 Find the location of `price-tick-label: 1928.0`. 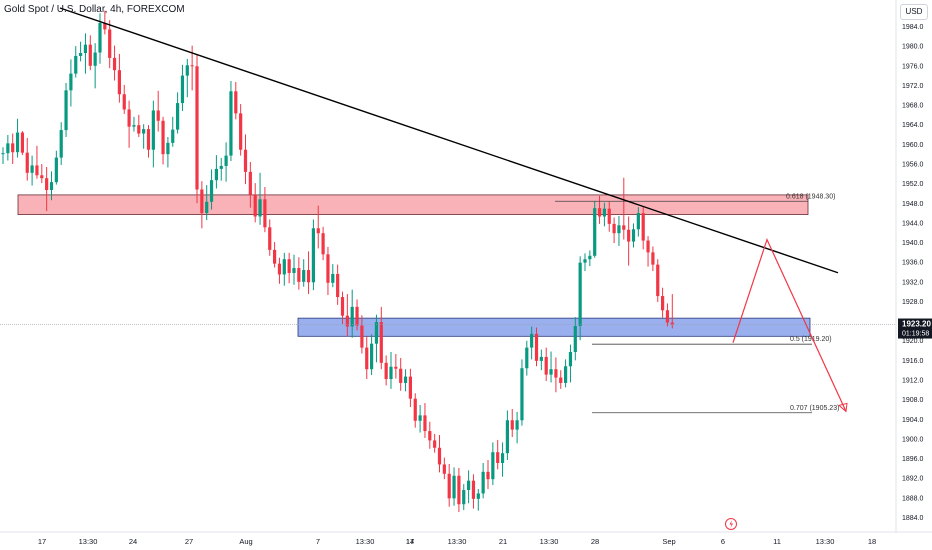

price-tick-label: 1928.0 is located at coordinates (913, 302).